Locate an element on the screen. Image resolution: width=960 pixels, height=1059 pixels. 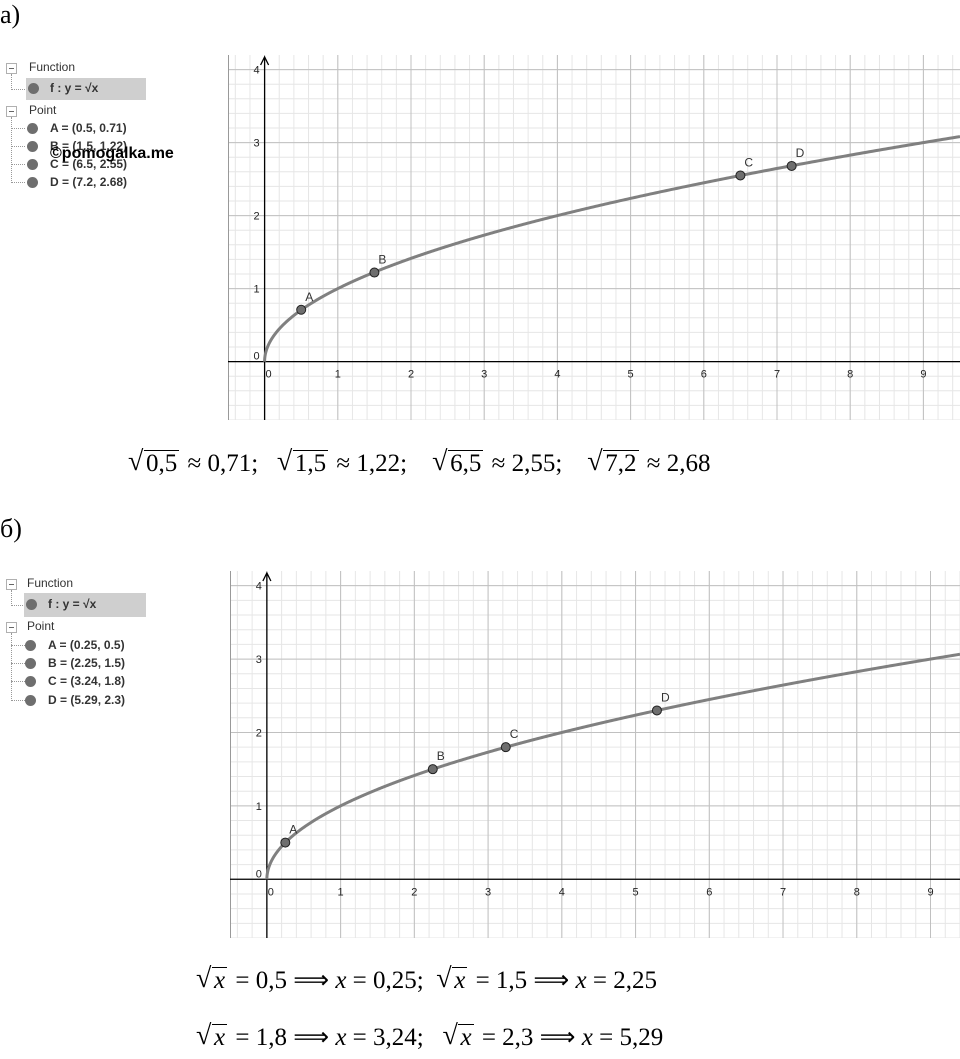
formula-b-line-1: √ x = 0,5 ⟹ x = 0,25; √ x = 1,5 ⟹ x = 2,25 is located at coordinates (426, 978).